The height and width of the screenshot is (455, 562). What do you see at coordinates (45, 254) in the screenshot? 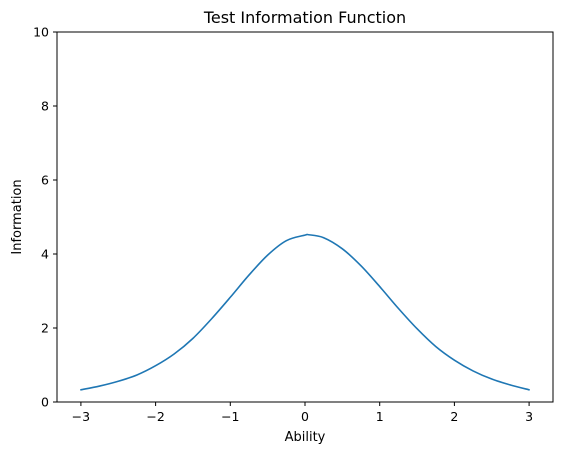
I see `y-tick-label: 4` at bounding box center [45, 254].